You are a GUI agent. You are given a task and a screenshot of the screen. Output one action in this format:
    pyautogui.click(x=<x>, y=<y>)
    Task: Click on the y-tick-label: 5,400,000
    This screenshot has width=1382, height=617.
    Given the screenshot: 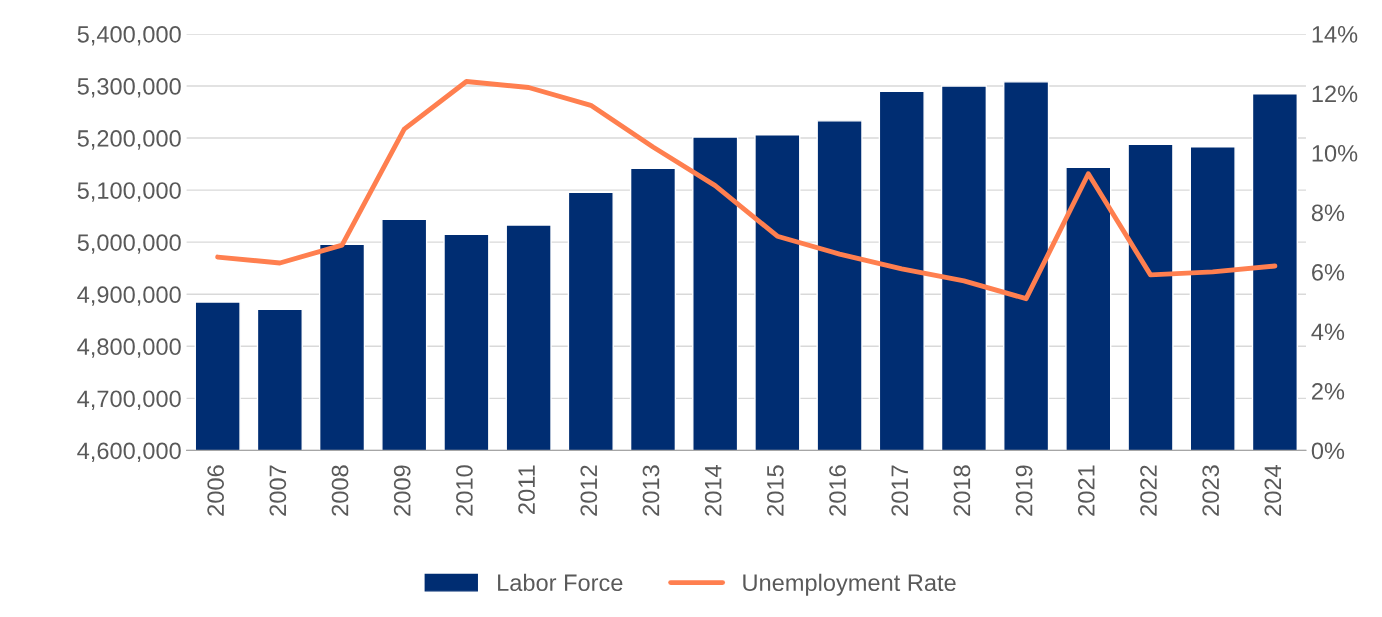 What is the action you would take?
    pyautogui.click(x=129, y=36)
    